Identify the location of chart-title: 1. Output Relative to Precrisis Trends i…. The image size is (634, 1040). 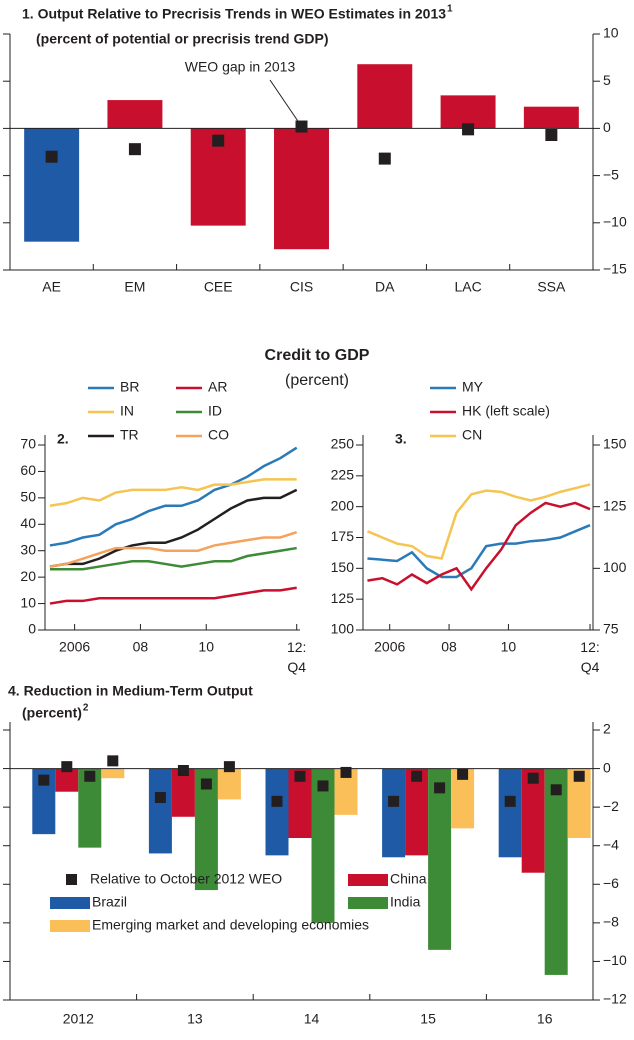
(234, 14).